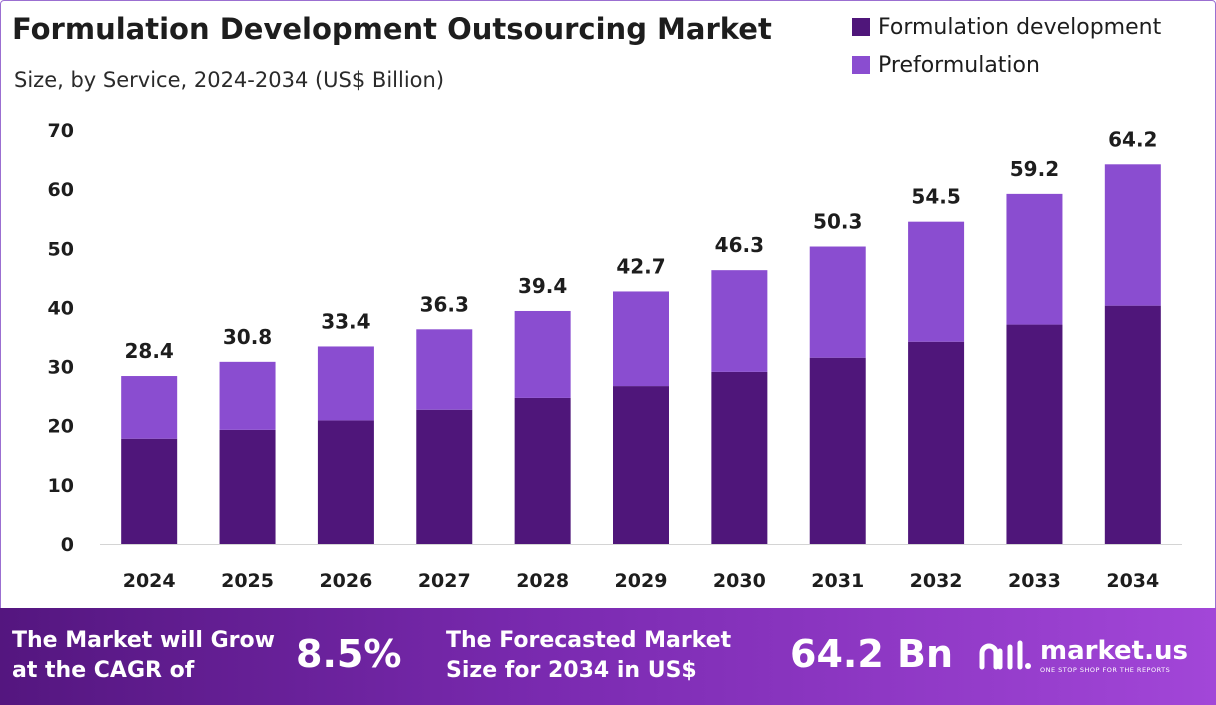  What do you see at coordinates (640, 266) in the screenshot?
I see `bar-total-label: 42.7` at bounding box center [640, 266].